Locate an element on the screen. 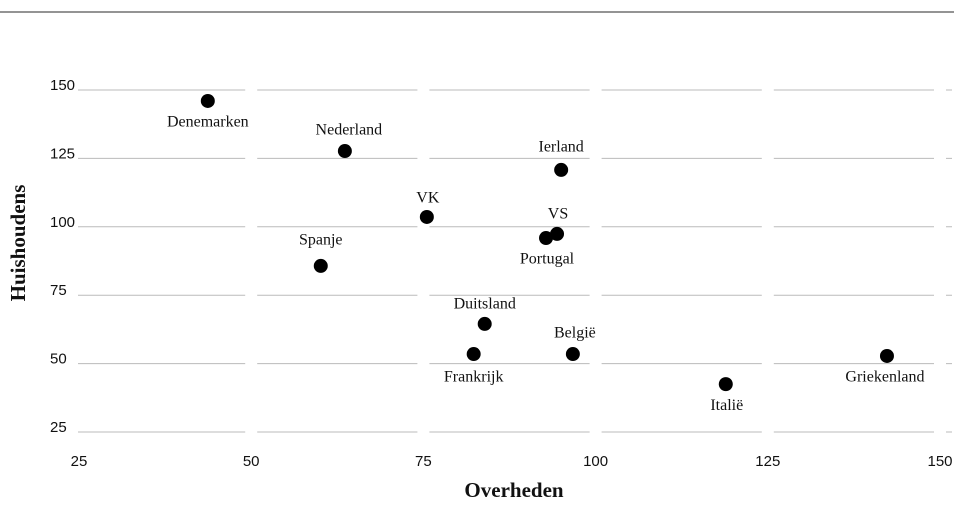 This screenshot has width=954, height=525. point-label: Griekenland is located at coordinates (884, 377).